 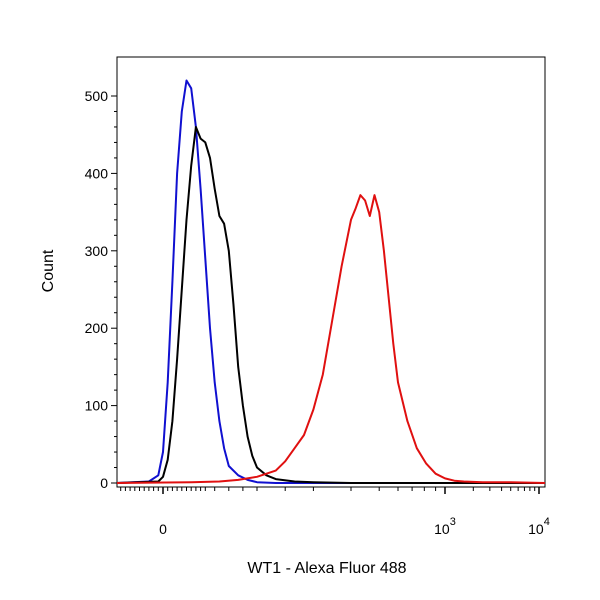 I want to click on x-axis-title: WT1 - Alexa Fluor 488, so click(x=326, y=568).